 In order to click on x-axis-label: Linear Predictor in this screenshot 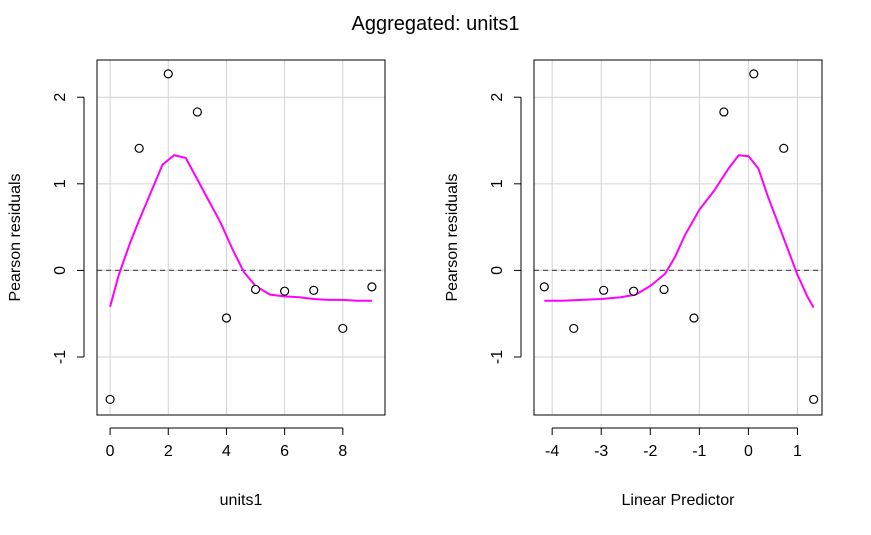, I will do `click(679, 500)`.